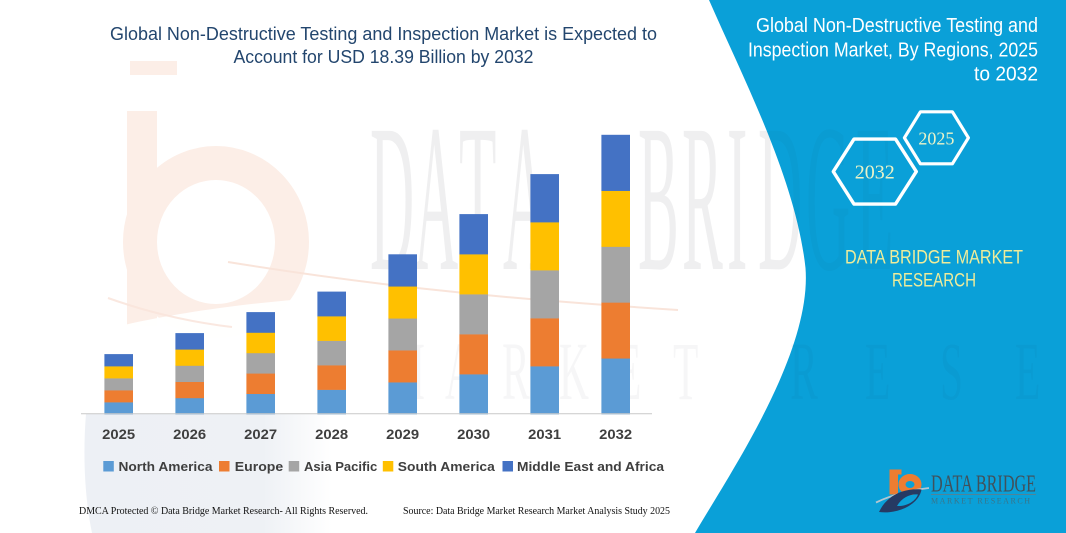  Describe the element at coordinates (473, 434) in the screenshot. I see `svg-text: 2030` at that location.